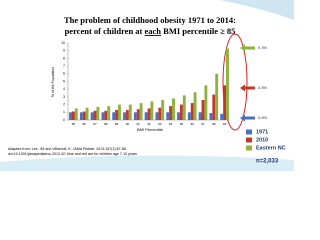  Describe the element at coordinates (106, 124) in the screenshot. I see `x-tick-label: 88` at that location.